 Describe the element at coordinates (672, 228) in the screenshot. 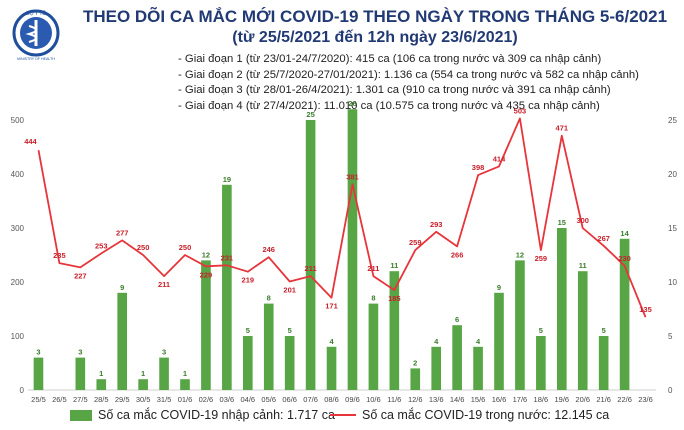

I see `right-axis-tick-label: 15` at that location.